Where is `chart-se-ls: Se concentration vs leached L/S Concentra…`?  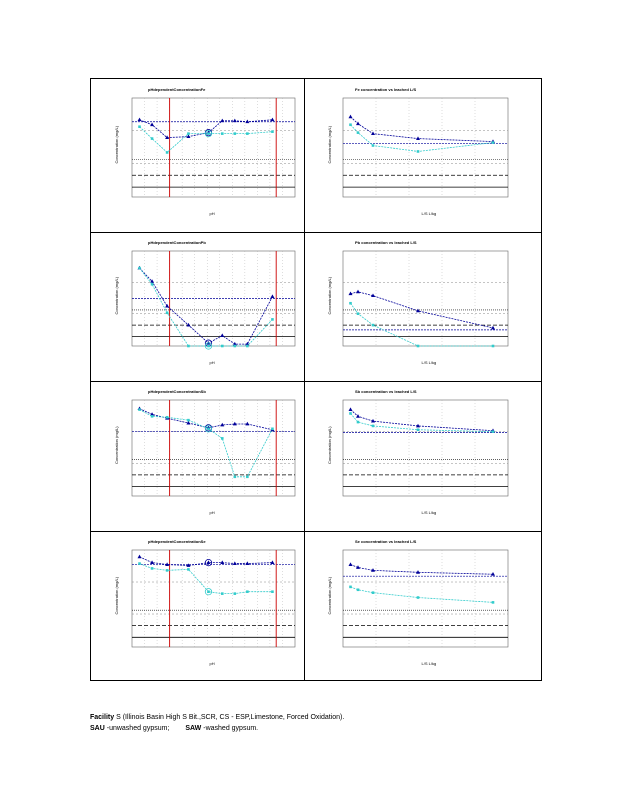
chart-se-ls: Se concentration vs leached L/S Concentra… is located at coordinates (422, 605).